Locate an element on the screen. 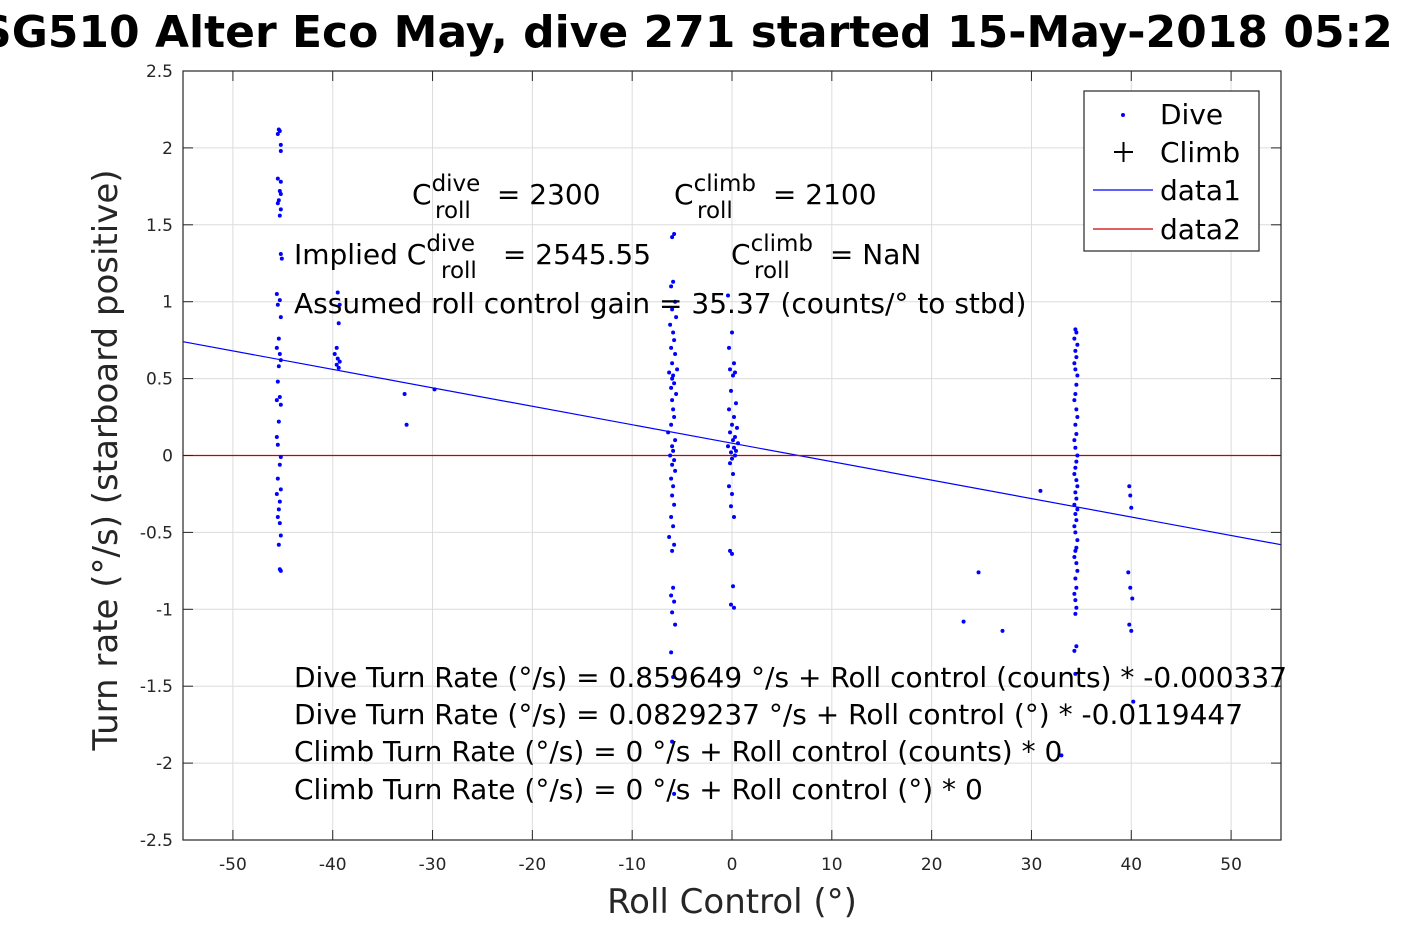  legend-data2-label: data2 is located at coordinates (1200, 229).